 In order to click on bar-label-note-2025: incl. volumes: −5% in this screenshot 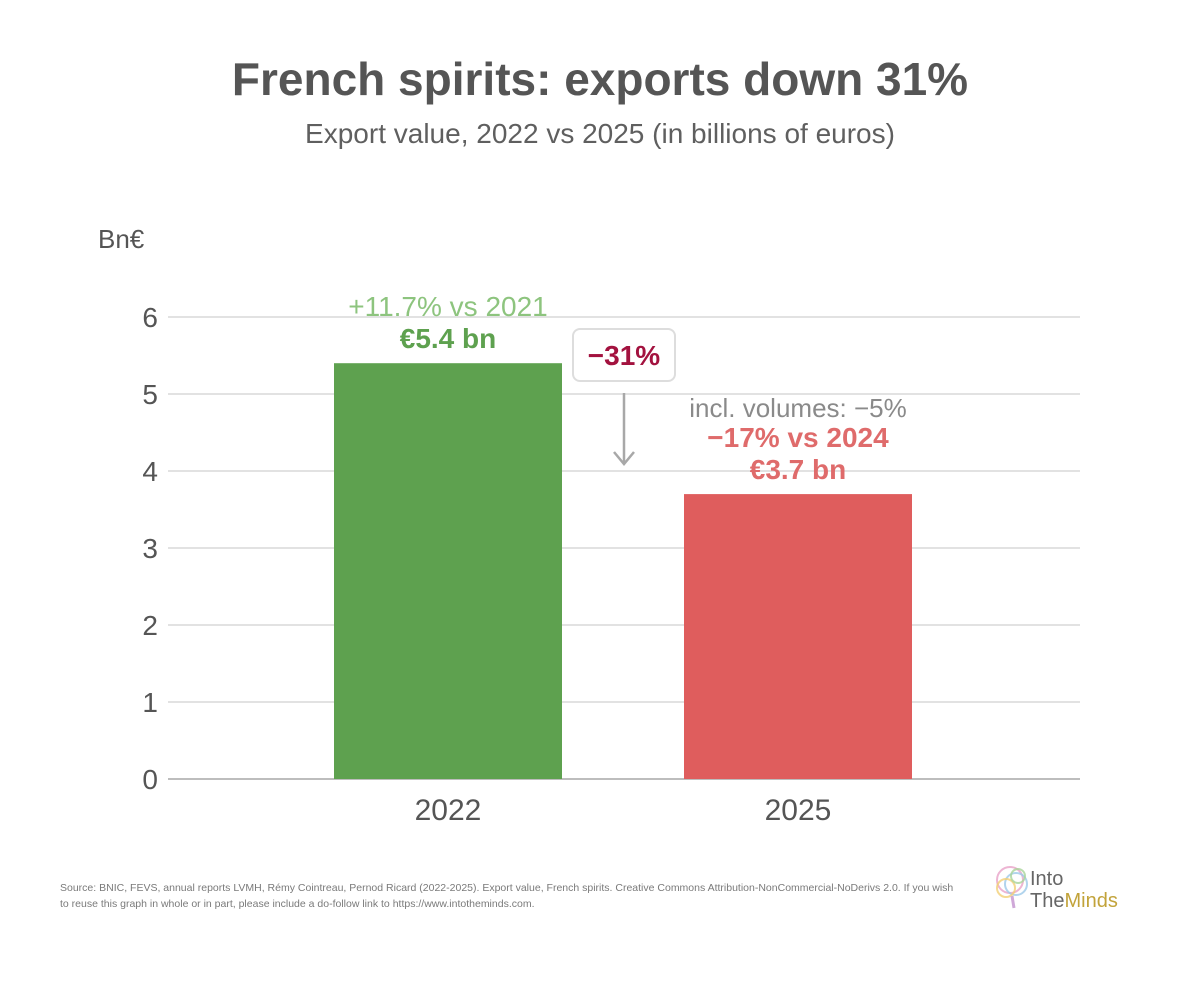, I will do `click(797, 408)`.